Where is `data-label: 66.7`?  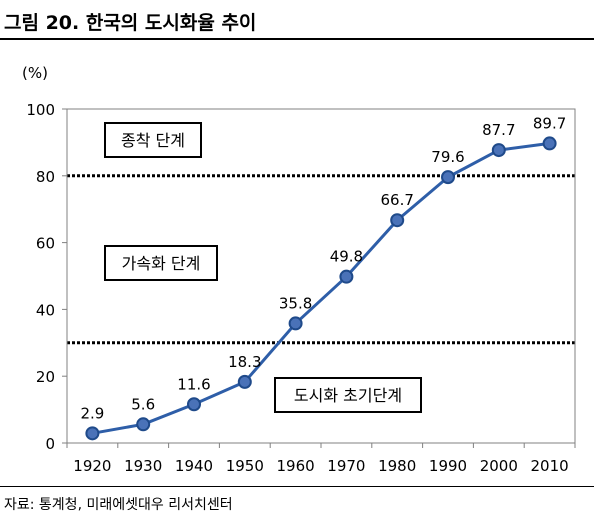 data-label: 66.7 is located at coordinates (396, 200).